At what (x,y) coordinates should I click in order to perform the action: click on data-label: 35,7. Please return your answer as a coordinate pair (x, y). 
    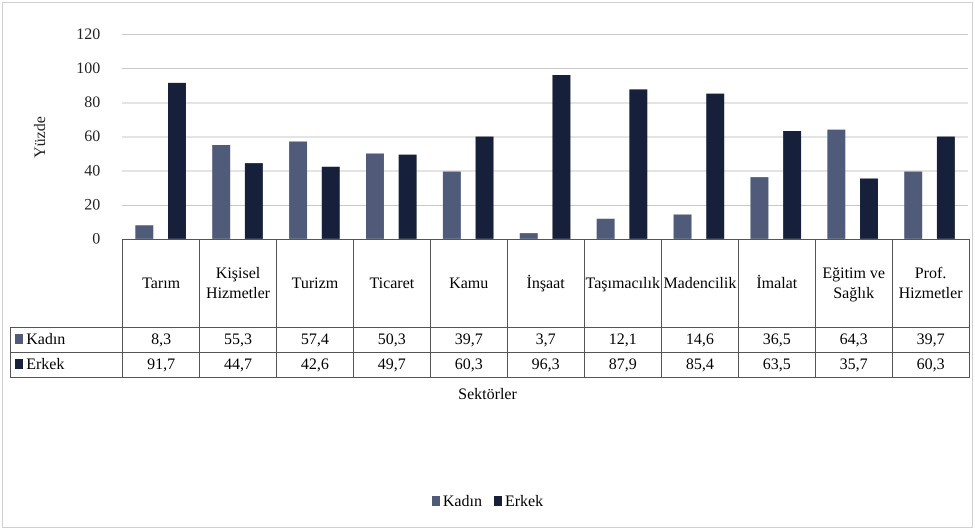
    Looking at the image, I should click on (853, 365).